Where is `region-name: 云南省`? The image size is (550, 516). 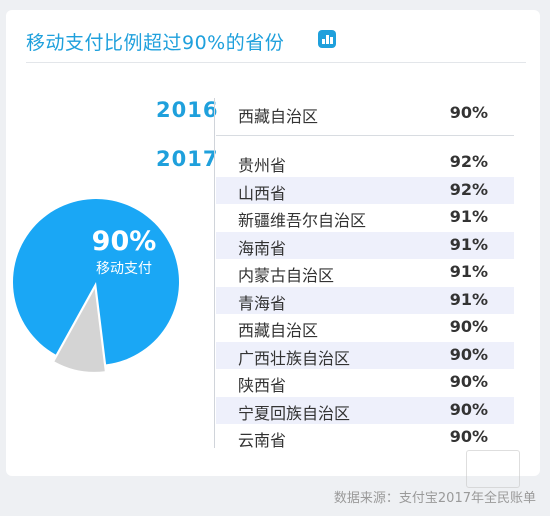 region-name: 云南省 is located at coordinates (262, 440).